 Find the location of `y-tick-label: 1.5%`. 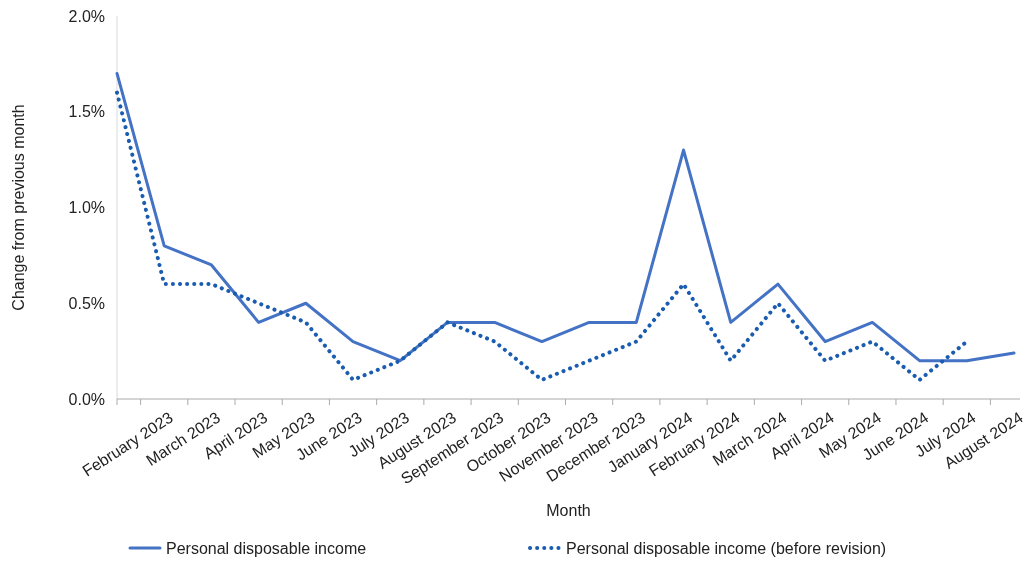

y-tick-label: 1.5% is located at coordinates (86, 112).